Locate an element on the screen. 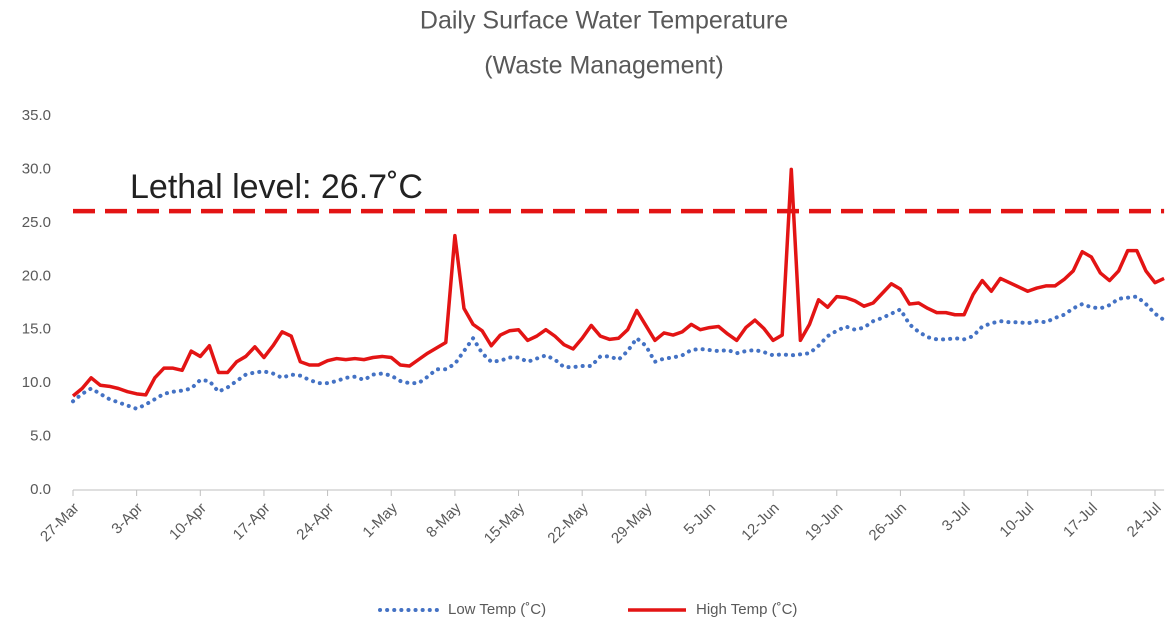  x-tick-label: 10-Jul is located at coordinates (1016, 520).